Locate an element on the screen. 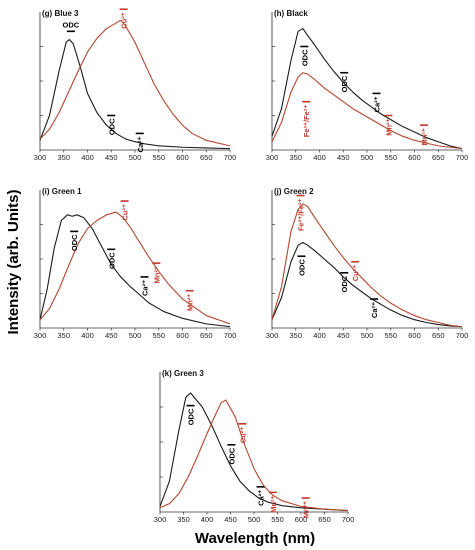  panel-title: (i) Green 1 is located at coordinates (62, 191).